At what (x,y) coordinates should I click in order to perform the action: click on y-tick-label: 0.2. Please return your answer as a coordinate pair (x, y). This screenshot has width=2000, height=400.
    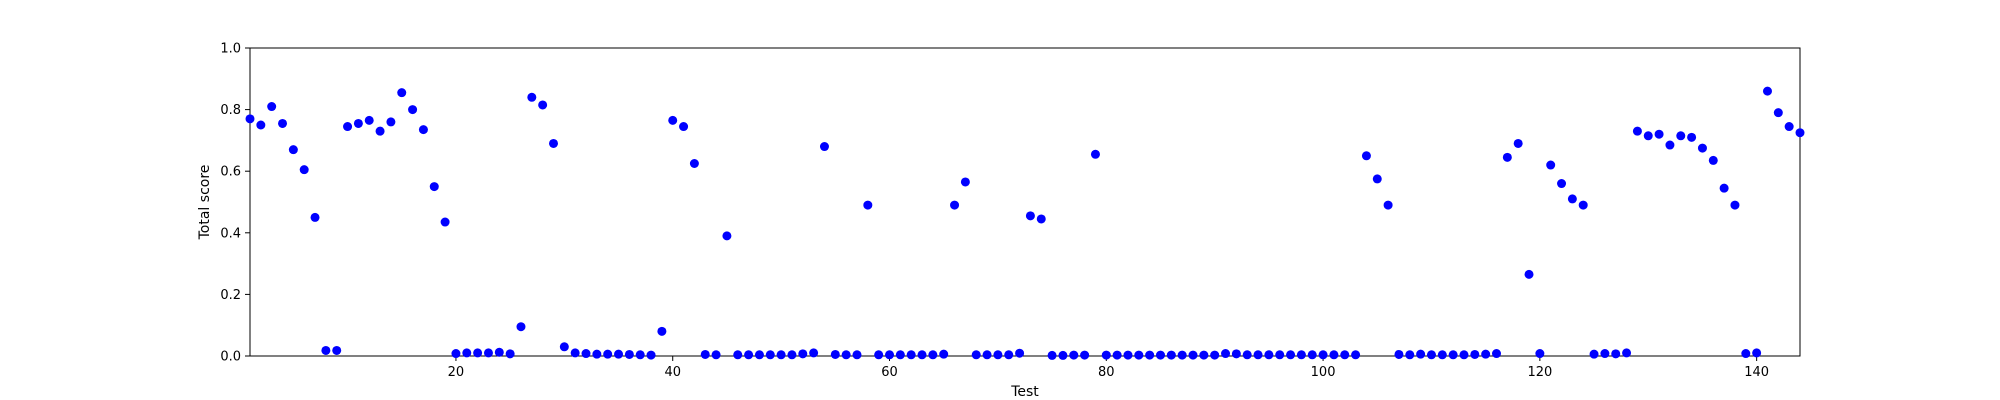
    Looking at the image, I should click on (230, 295).